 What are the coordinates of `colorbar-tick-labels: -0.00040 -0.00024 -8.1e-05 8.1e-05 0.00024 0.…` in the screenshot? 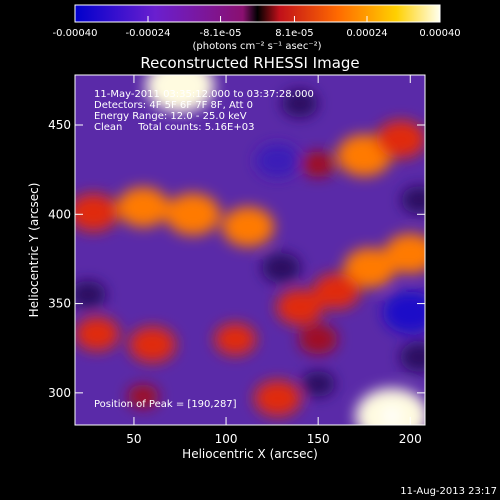 It's located at (257, 33).